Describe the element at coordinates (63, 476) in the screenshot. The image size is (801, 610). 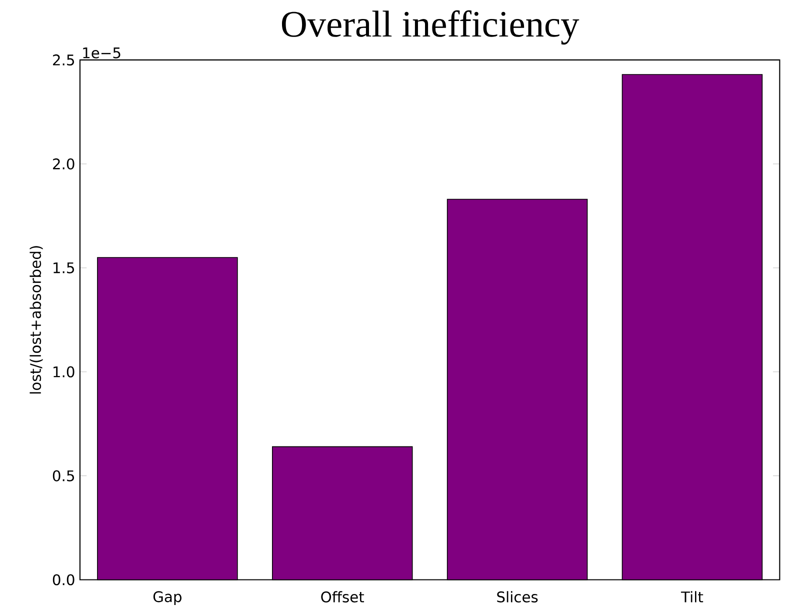
I see `y-tick-label: 0.5` at that location.